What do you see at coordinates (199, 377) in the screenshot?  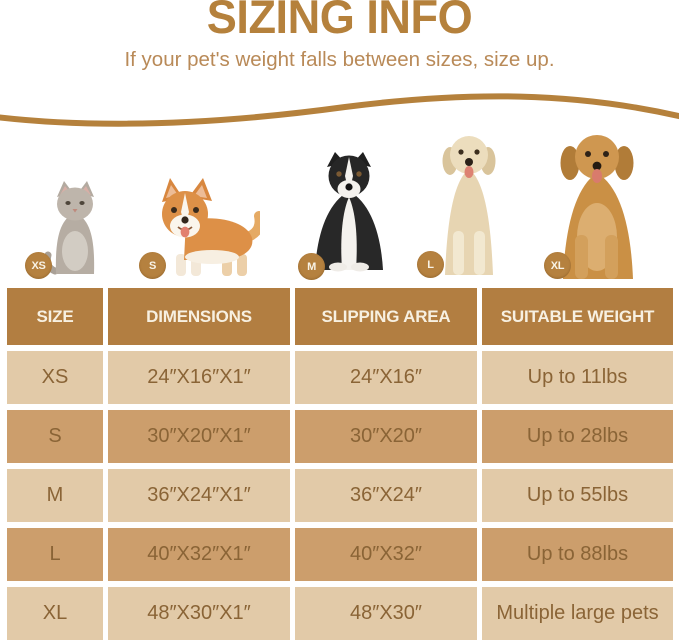 I see `table-cell-xs-dimensions: 24″X16″X1″` at bounding box center [199, 377].